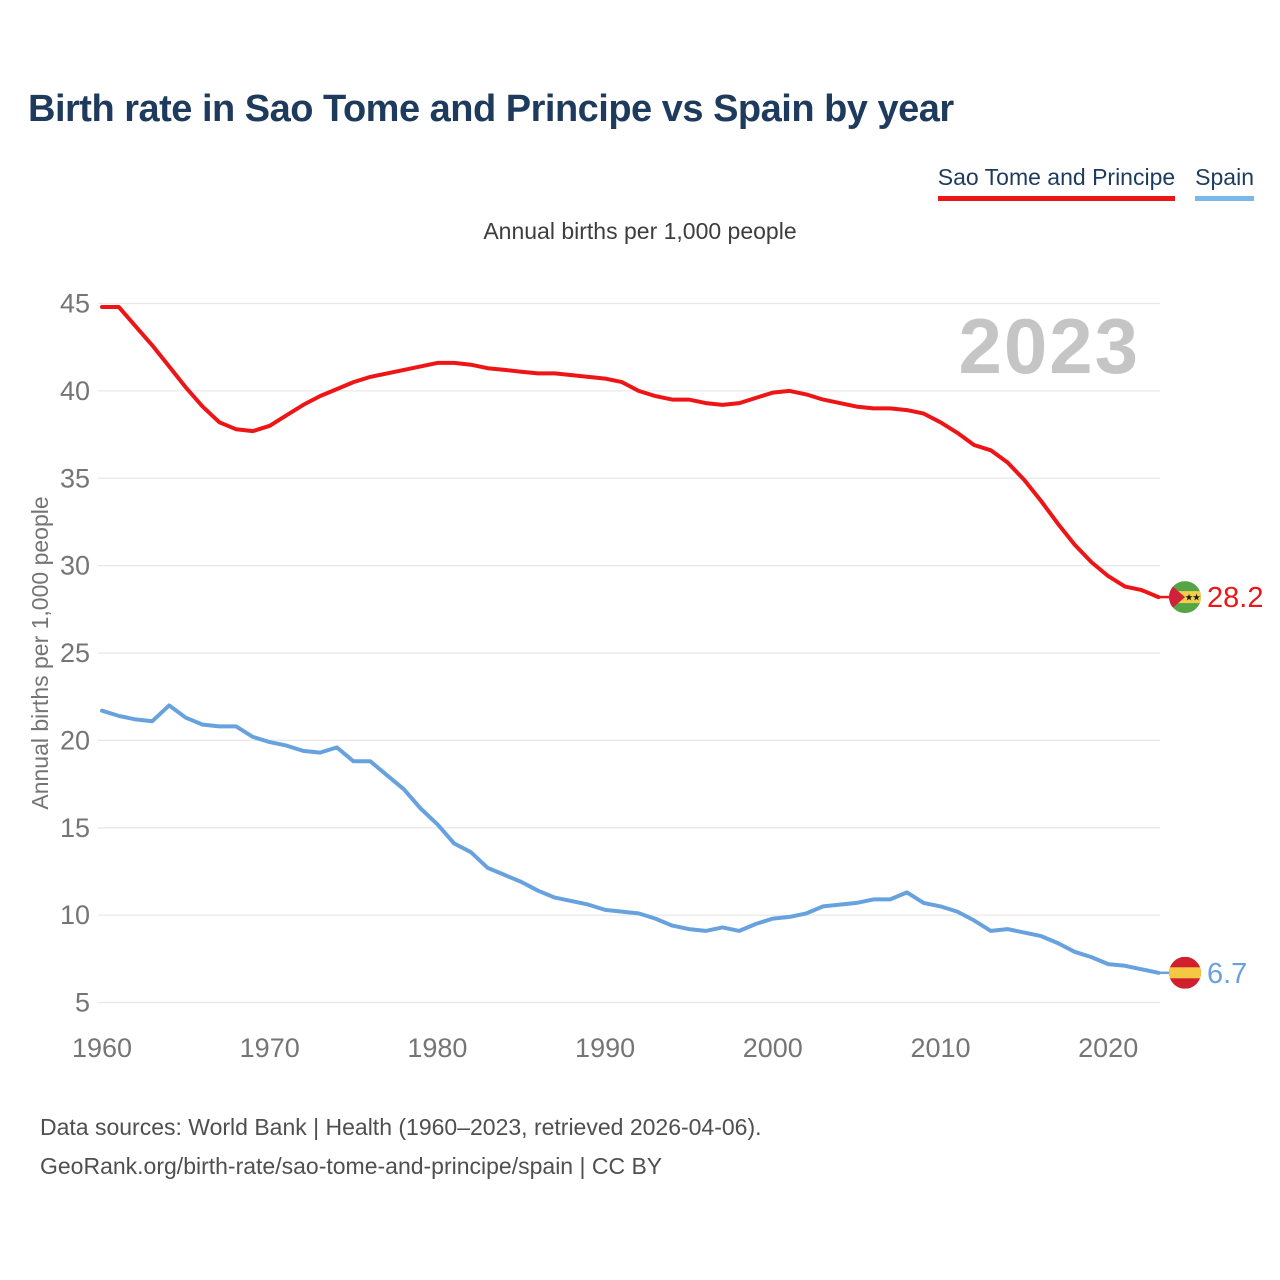 Image resolution: width=1280 pixels, height=1280 pixels. Describe the element at coordinates (75, 478) in the screenshot. I see `y-tick-label: 35` at that location.